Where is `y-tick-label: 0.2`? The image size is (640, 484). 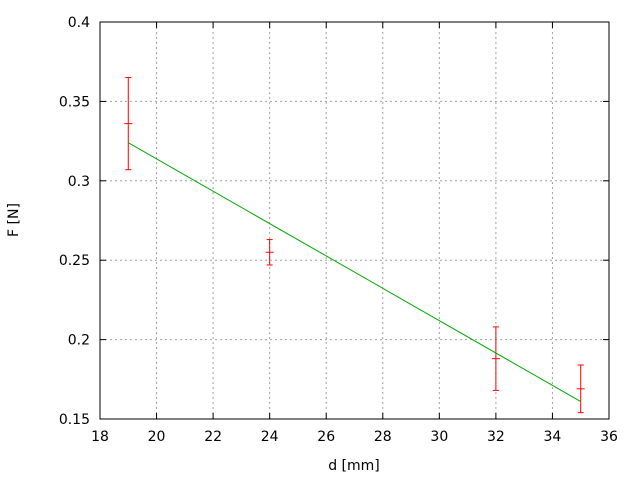 y-tick-label: 0.2 is located at coordinates (79, 341).